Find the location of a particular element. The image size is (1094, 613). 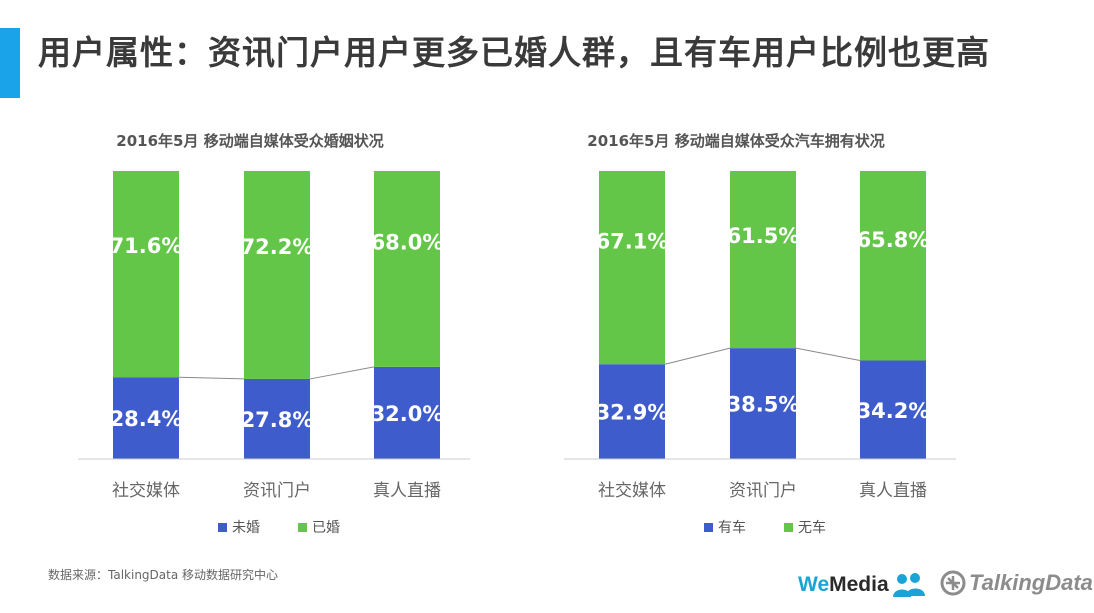

chart-legend: 有车 无车 is located at coordinates (765, 527).